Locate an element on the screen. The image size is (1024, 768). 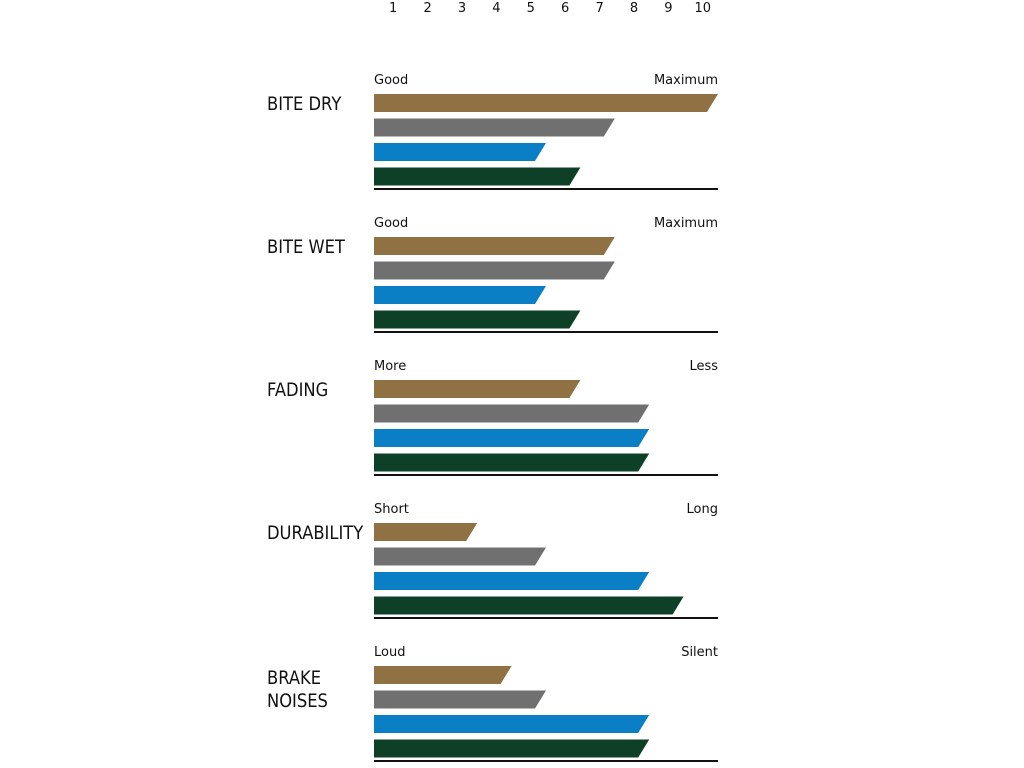
panel: Good Maximum BITE WET is located at coordinates (492, 274).